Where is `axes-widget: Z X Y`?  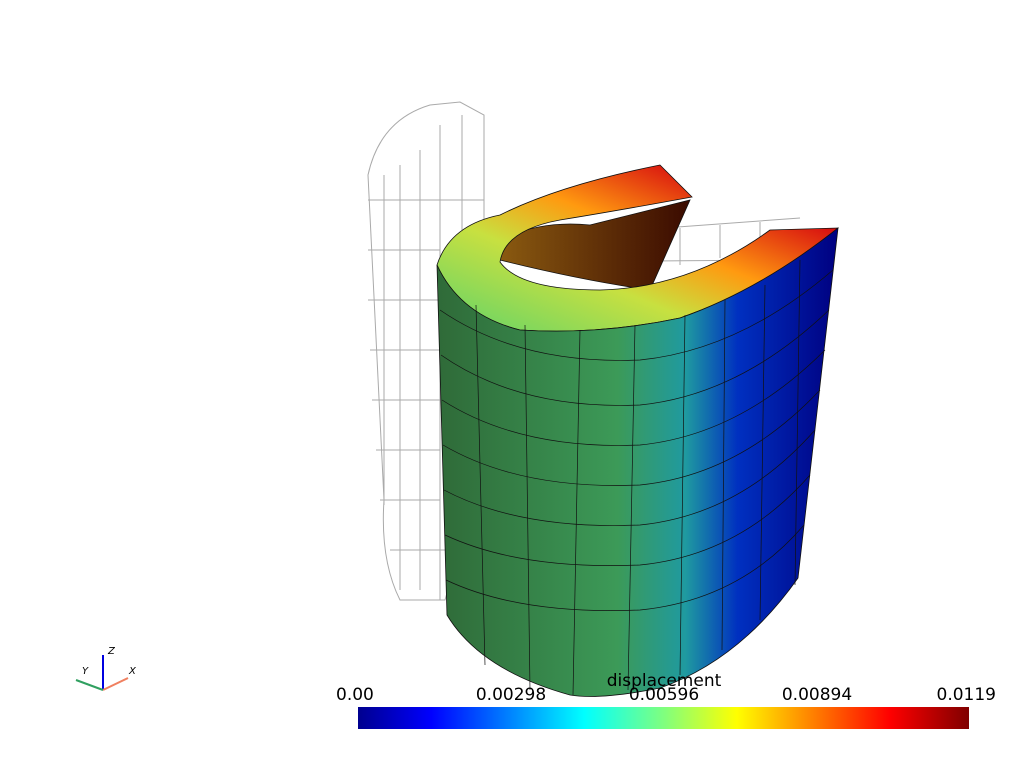
axes-widget: Z X Y is located at coordinates (106, 668).